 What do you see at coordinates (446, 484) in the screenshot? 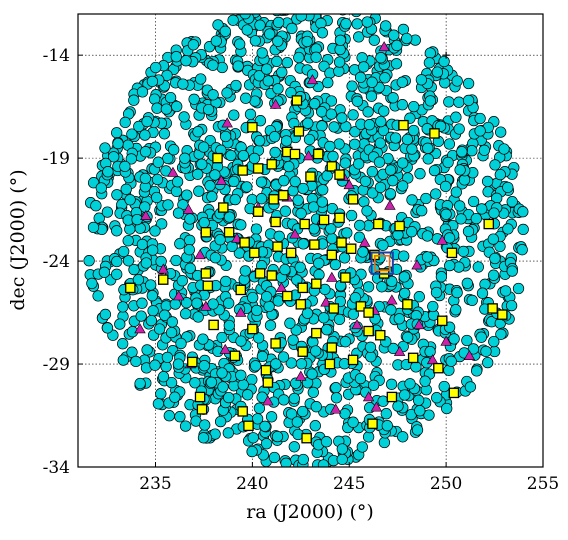
I see `x-tick-label: 250` at bounding box center [446, 484].